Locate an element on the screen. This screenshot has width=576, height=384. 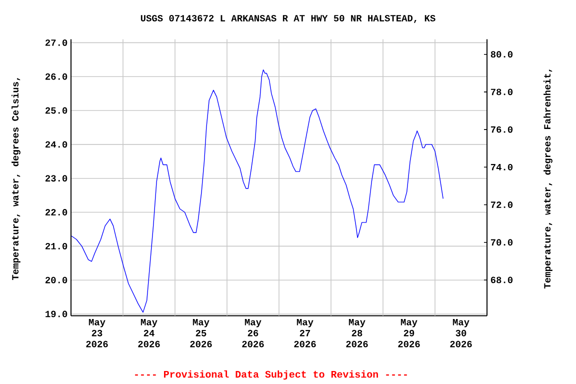
y2-tick-label: 68.0 is located at coordinates (501, 280).